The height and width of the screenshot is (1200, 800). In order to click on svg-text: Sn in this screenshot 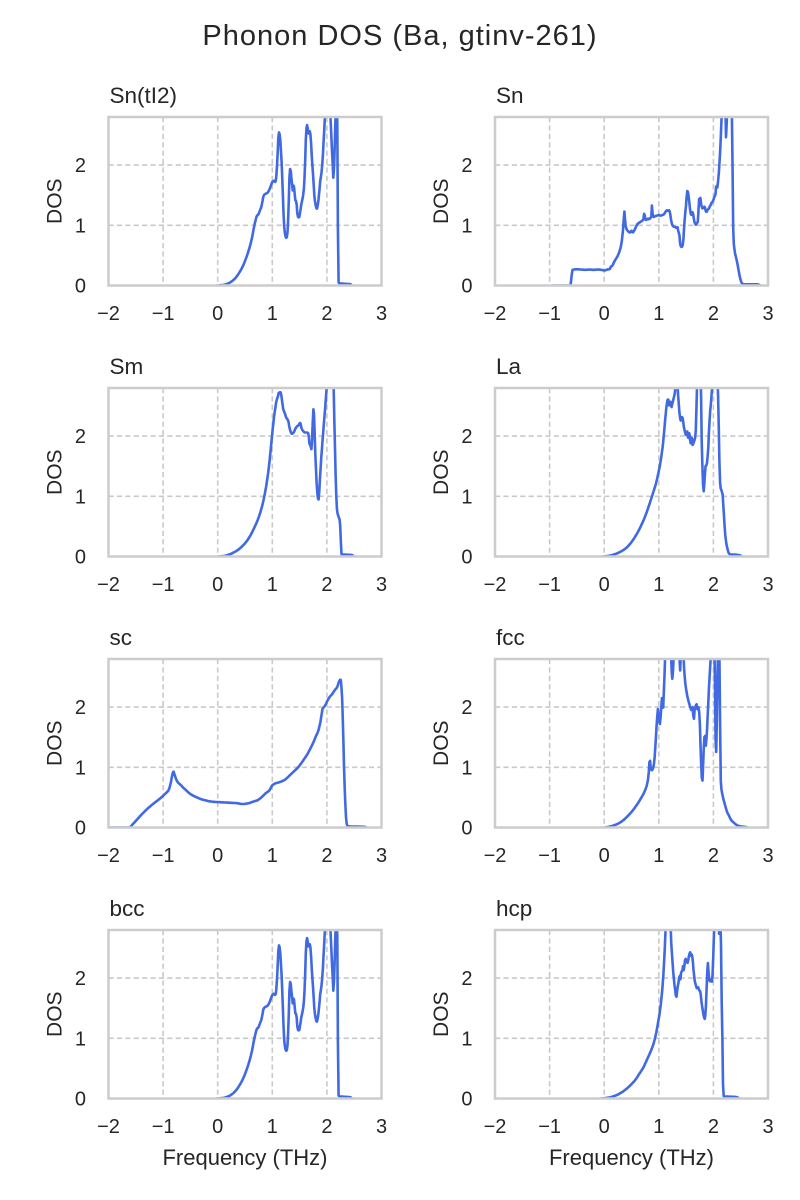, I will do `click(510, 95)`.